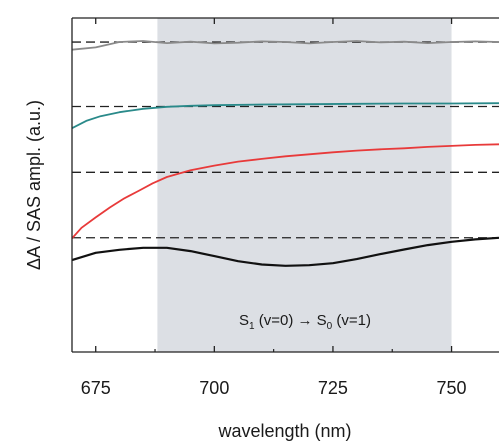 The image size is (499, 447). Describe the element at coordinates (34, 185) in the screenshot. I see `y-axis-title: ΔA / SAS ampl. (a.u.)` at that location.